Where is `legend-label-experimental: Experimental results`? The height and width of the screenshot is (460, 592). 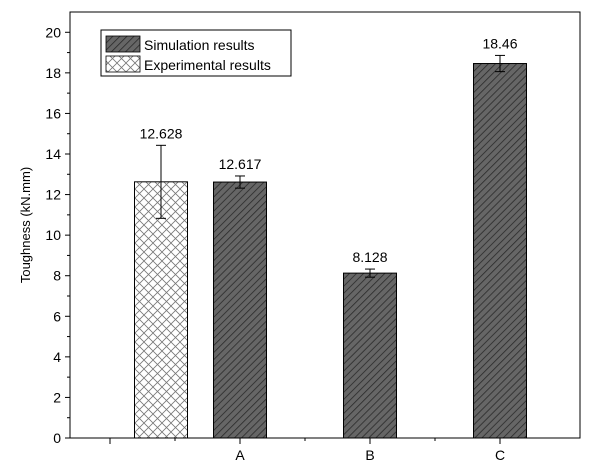 legend-label-experimental: Experimental results is located at coordinates (207, 65).